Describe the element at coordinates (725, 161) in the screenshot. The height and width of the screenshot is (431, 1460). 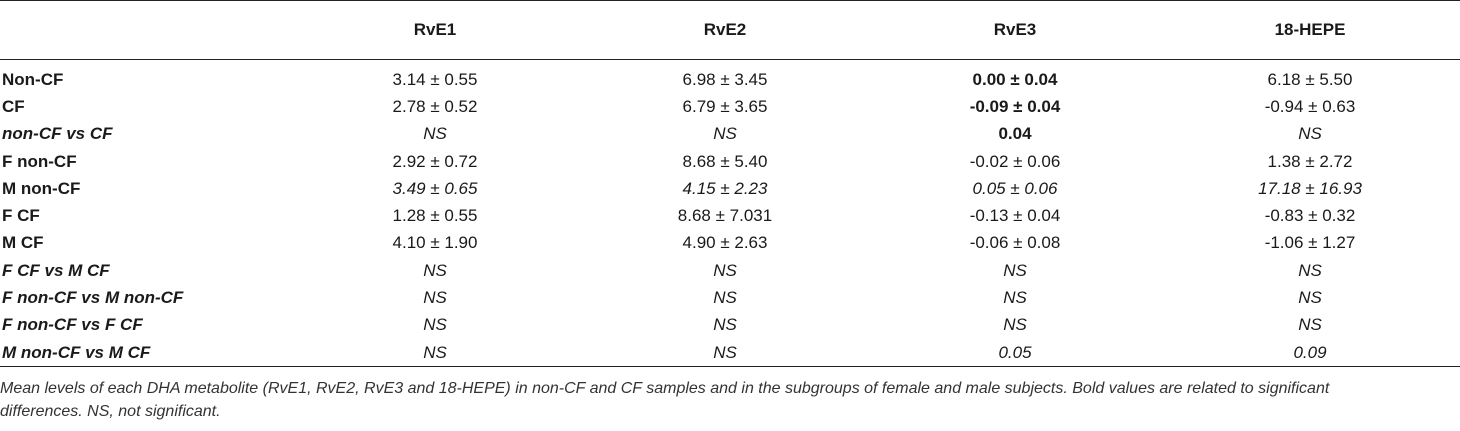
I see `table-cell: 8.68 ± 5.40` at that location.